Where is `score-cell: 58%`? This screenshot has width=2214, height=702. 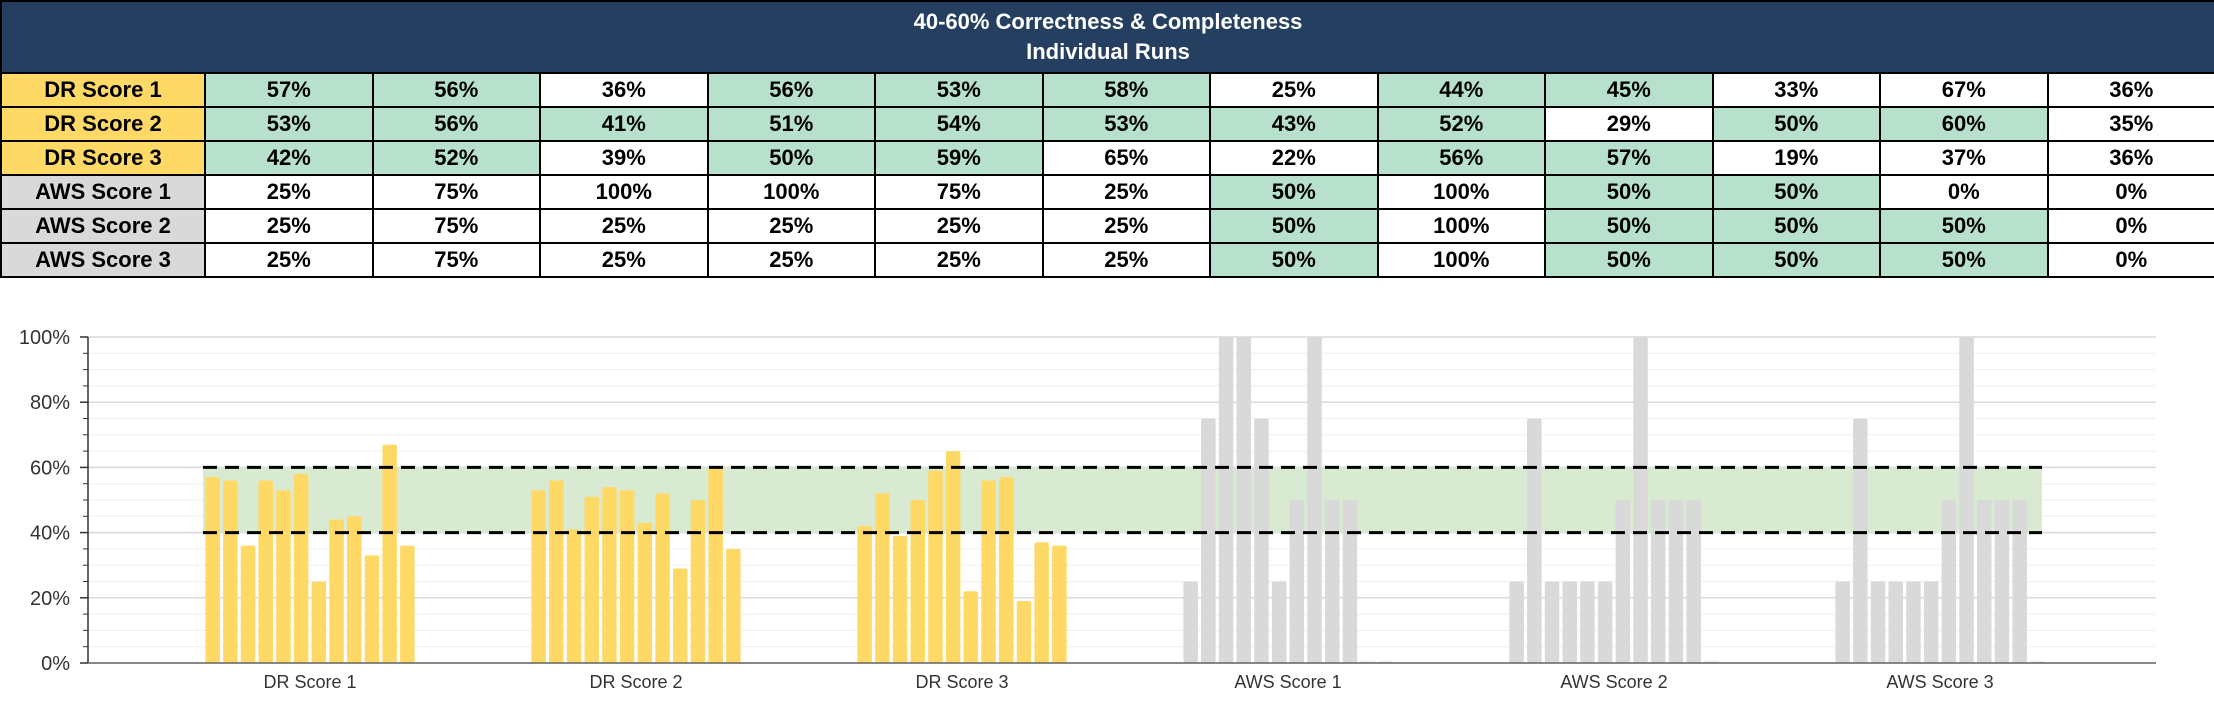 score-cell: 58% is located at coordinates (1126, 90).